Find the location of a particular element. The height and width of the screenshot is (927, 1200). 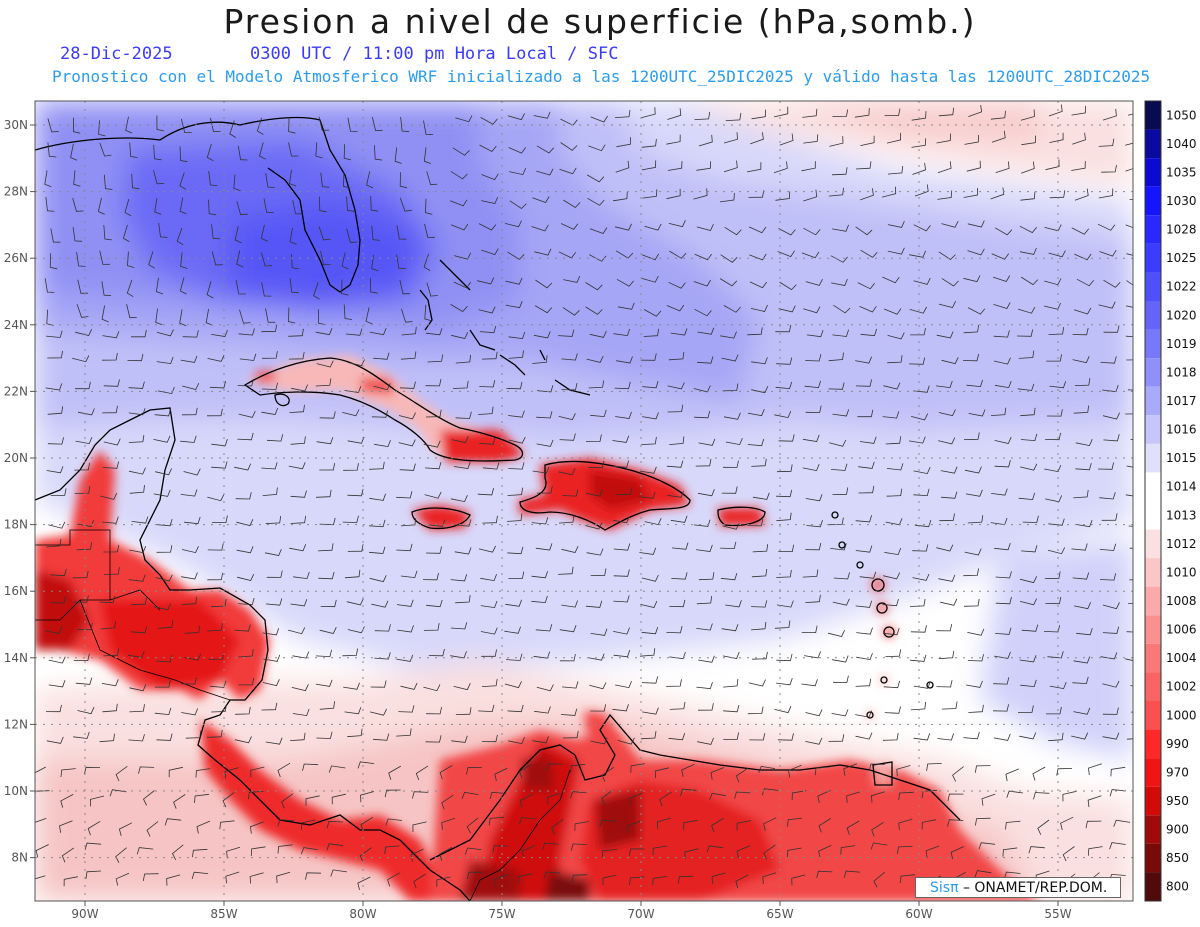

lat-label: 22N is located at coordinates (16, 391).